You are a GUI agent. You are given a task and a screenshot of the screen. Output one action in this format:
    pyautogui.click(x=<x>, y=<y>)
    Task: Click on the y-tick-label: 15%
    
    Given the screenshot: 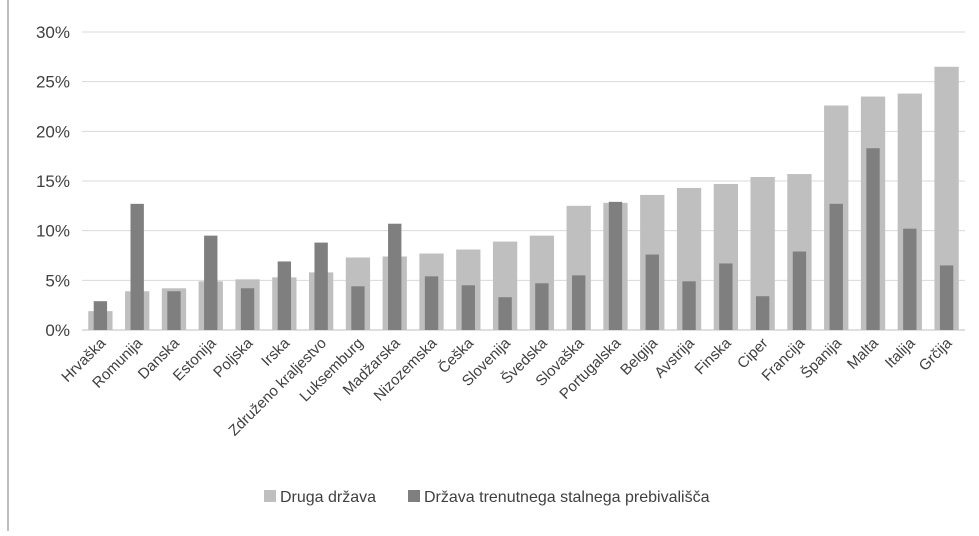 What is the action you would take?
    pyautogui.click(x=53, y=181)
    